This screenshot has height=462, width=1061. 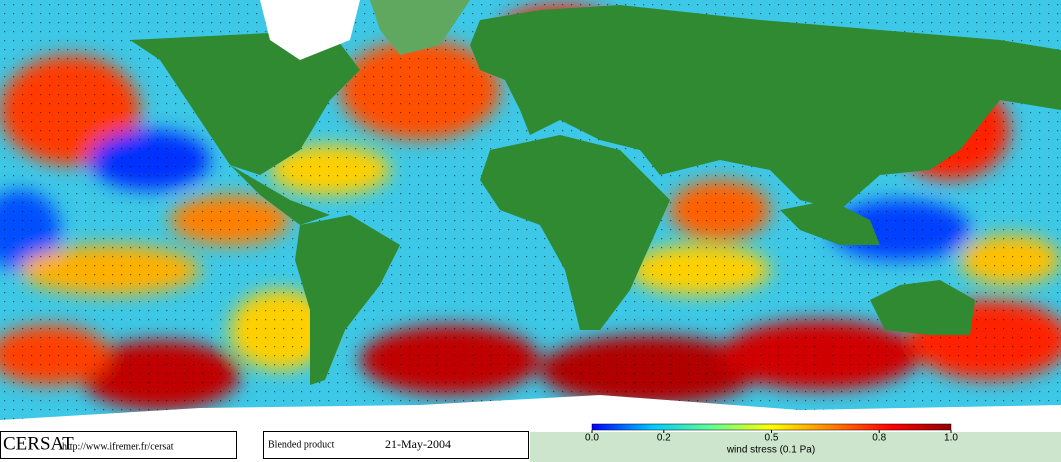 I want to click on colorbar-scale, so click(x=771, y=427).